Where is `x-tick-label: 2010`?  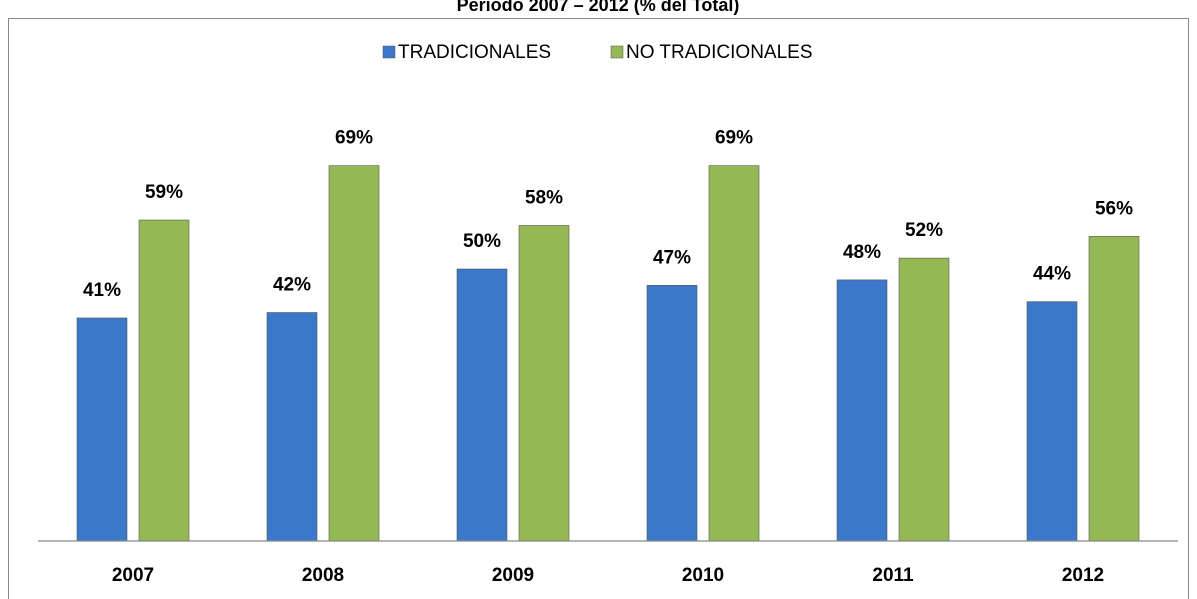
x-tick-label: 2010 is located at coordinates (703, 575).